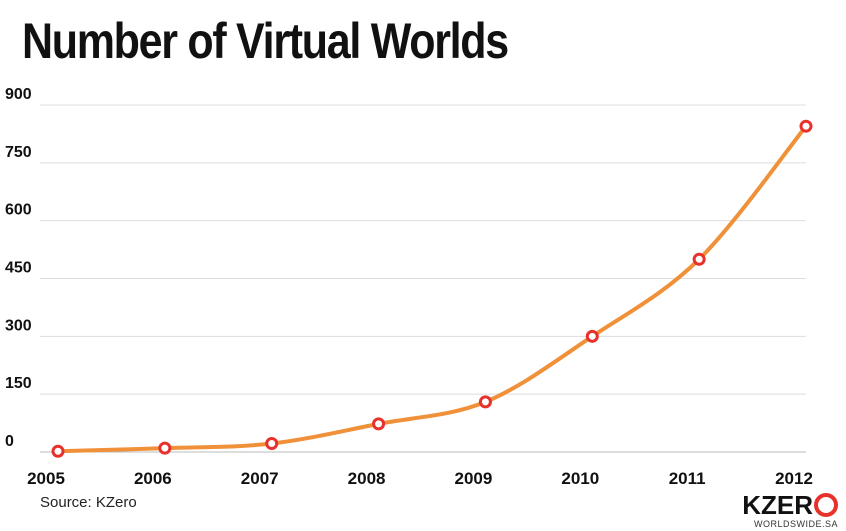 This screenshot has height=531, width=846. I want to click on kzero-logo: KZER WORLDSWIDE.SA, so click(790, 510).